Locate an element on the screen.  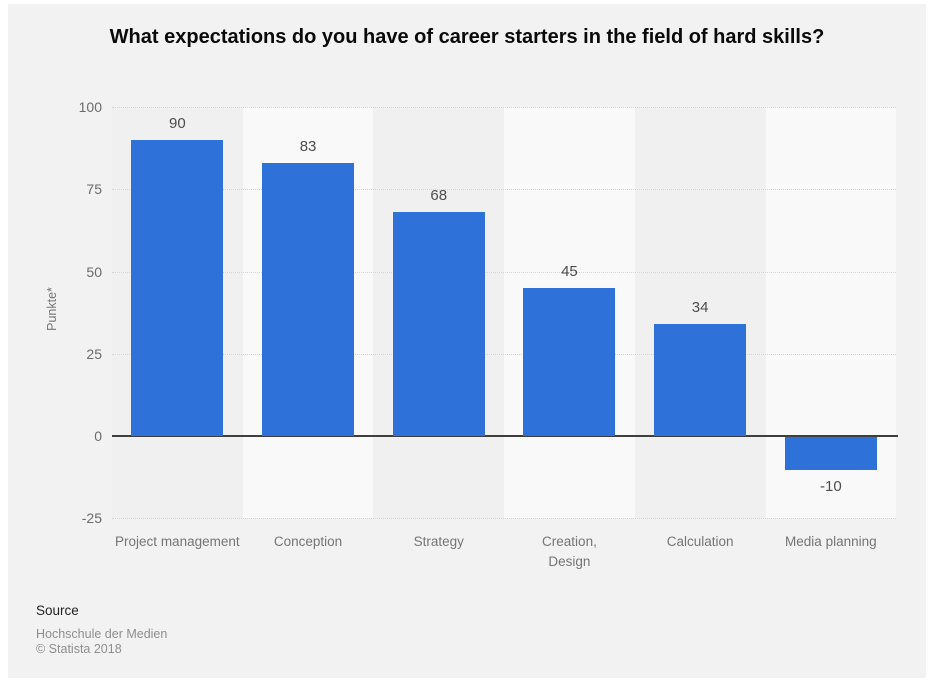
category-label: Calculation is located at coordinates (700, 541).